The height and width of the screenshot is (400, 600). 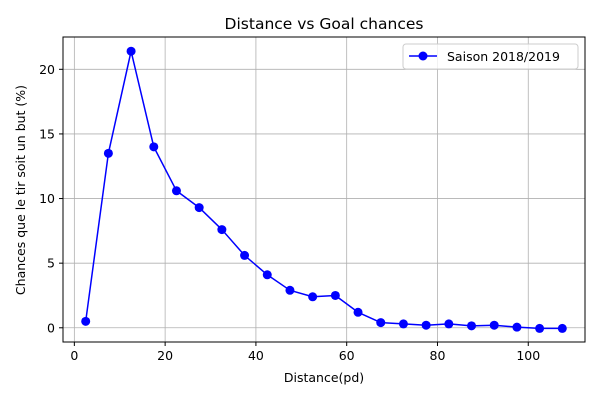 What do you see at coordinates (20, 190) in the screenshot?
I see `y-axis-label: Chances que le tir soit un but (%)` at bounding box center [20, 190].